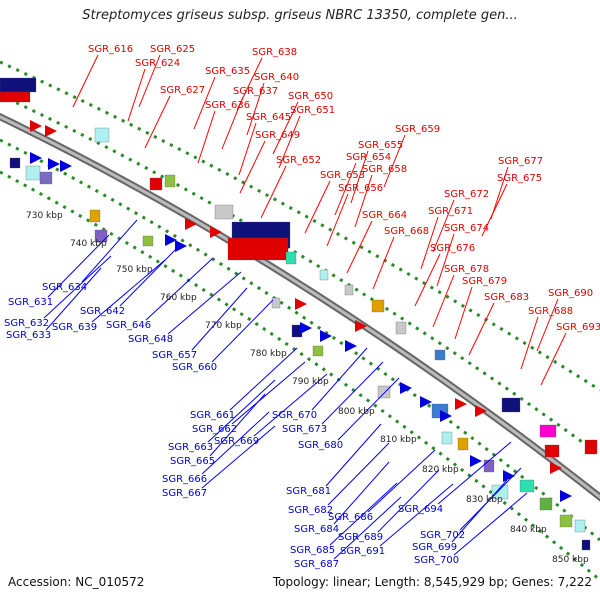  What do you see at coordinates (506, 297) in the screenshot?
I see `gene-label-upper: SGR_683` at bounding box center [506, 297].